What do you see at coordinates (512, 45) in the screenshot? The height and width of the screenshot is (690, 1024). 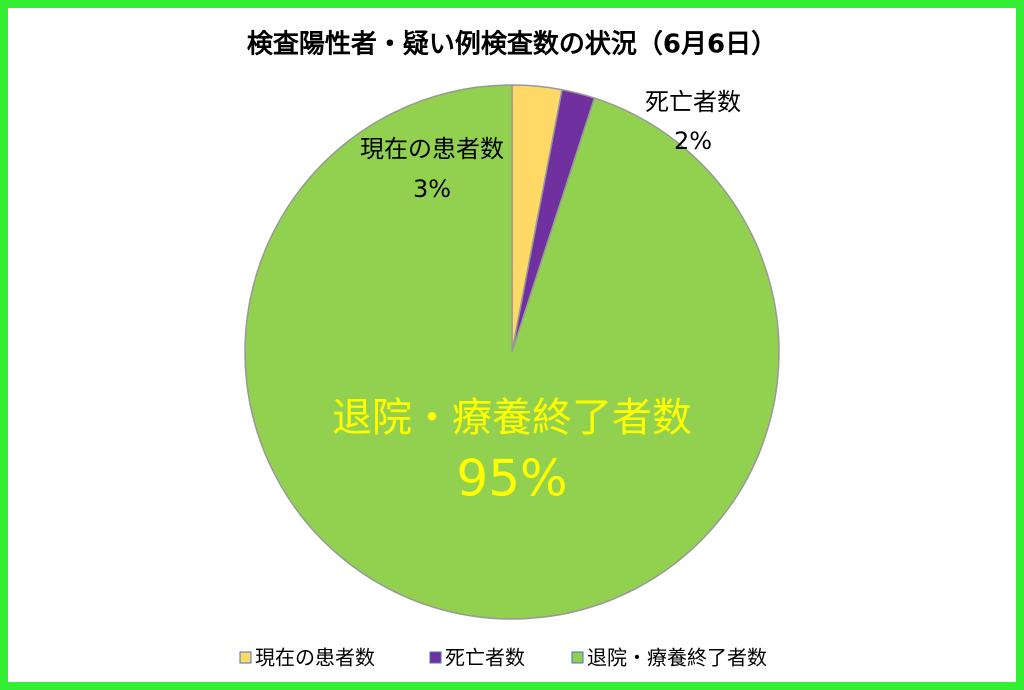 I see `chart-title: 検査陽性者・疑い例検査数の状況（6月6日）` at bounding box center [512, 45].